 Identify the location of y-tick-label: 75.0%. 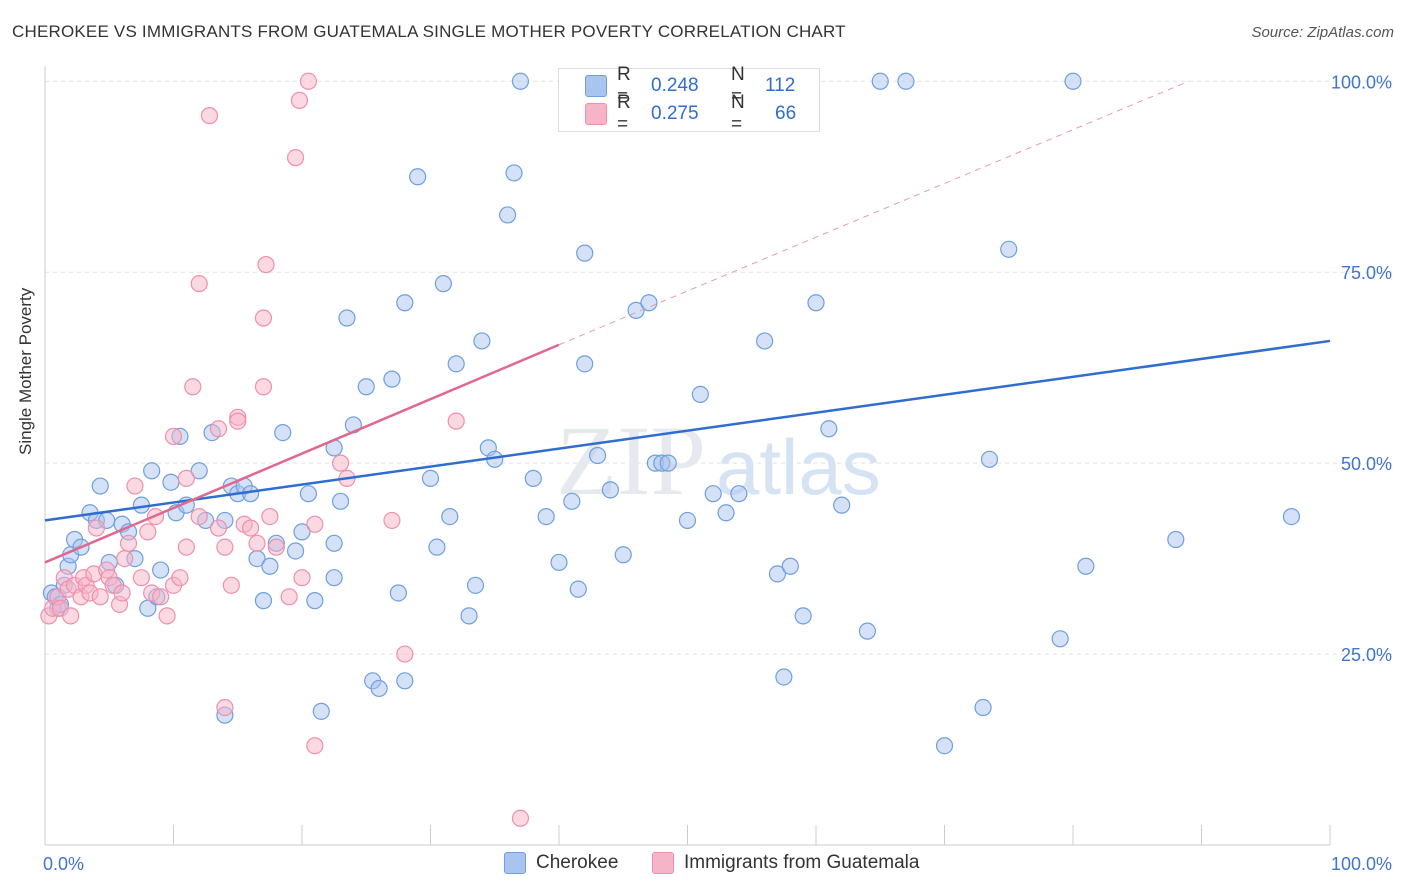
(1366, 273).